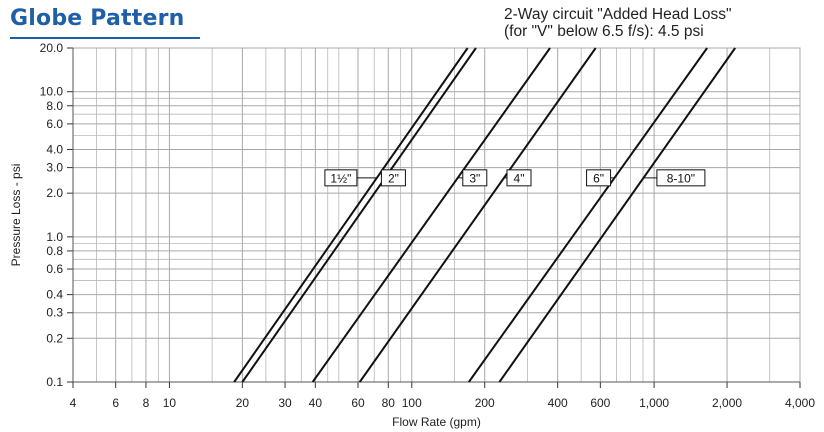 This screenshot has height=432, width=824. What do you see at coordinates (54, 269) in the screenshot?
I see `y-tick-label: 0.6` at bounding box center [54, 269].